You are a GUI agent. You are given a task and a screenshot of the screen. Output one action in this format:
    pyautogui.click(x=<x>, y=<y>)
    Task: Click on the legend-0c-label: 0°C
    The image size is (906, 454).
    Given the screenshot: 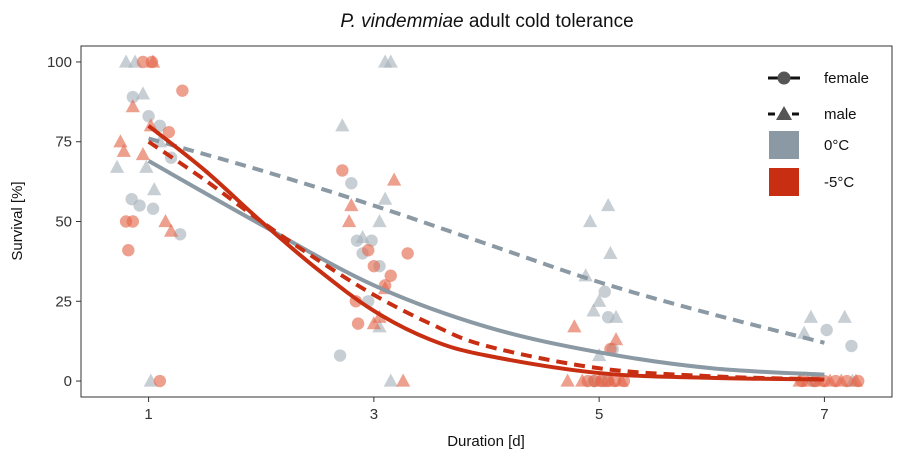 What is the action you would take?
    pyautogui.click(x=836, y=145)
    